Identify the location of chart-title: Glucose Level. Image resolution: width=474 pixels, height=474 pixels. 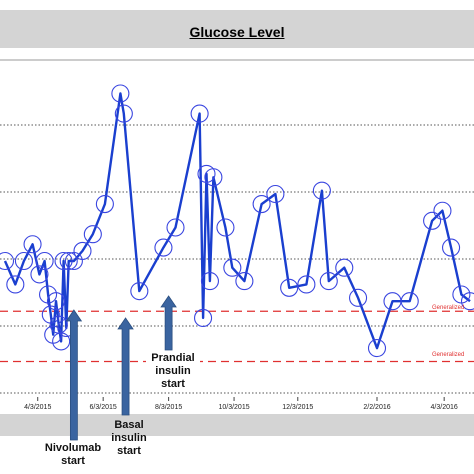
(237, 32).